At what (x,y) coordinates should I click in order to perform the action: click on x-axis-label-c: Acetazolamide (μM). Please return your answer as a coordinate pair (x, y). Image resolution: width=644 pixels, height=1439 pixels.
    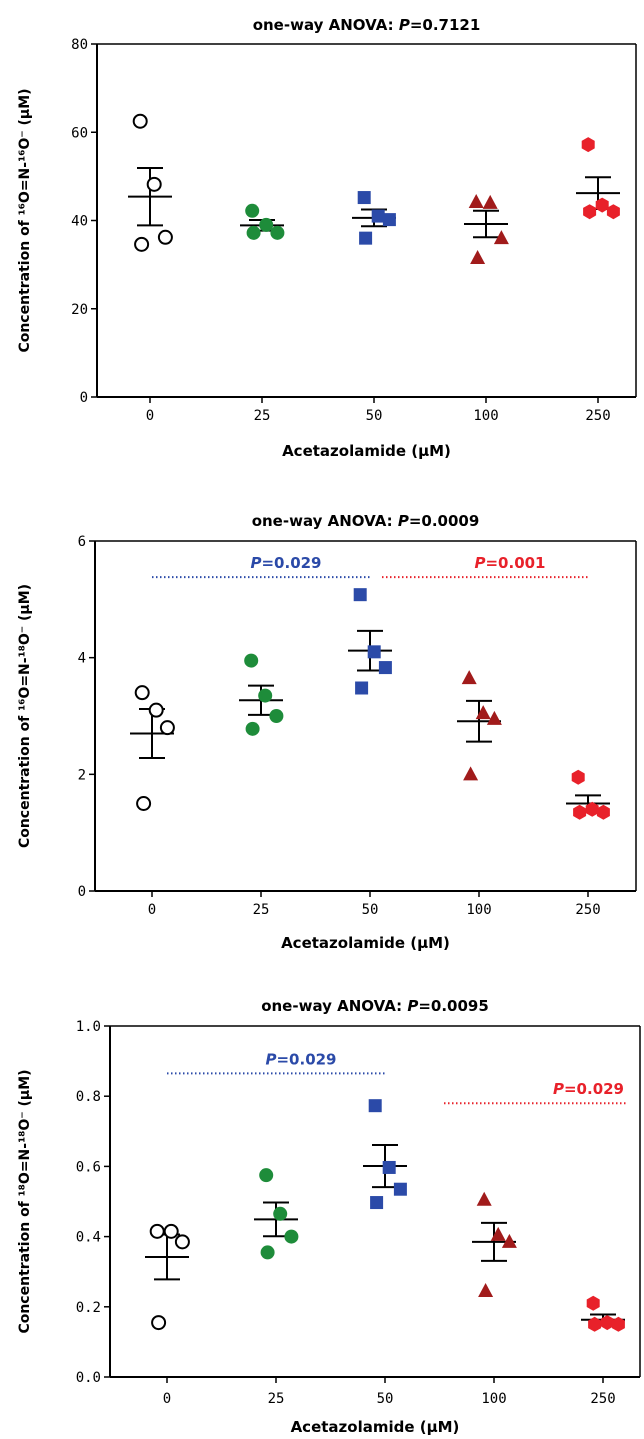
    Looking at the image, I should click on (375, 1427).